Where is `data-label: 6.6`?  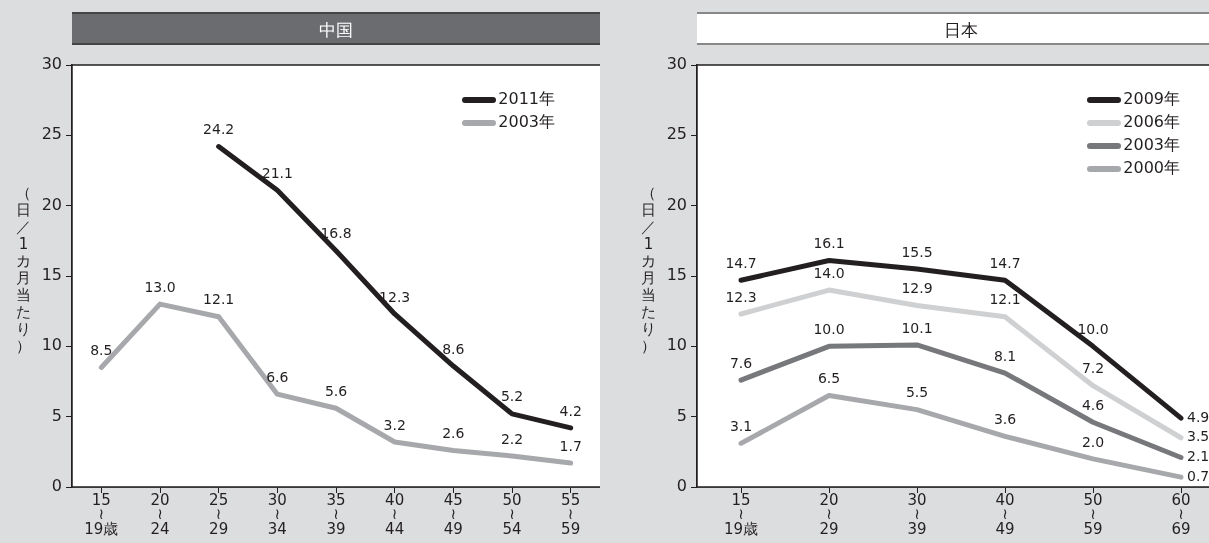
data-label: 6.6 is located at coordinates (277, 376).